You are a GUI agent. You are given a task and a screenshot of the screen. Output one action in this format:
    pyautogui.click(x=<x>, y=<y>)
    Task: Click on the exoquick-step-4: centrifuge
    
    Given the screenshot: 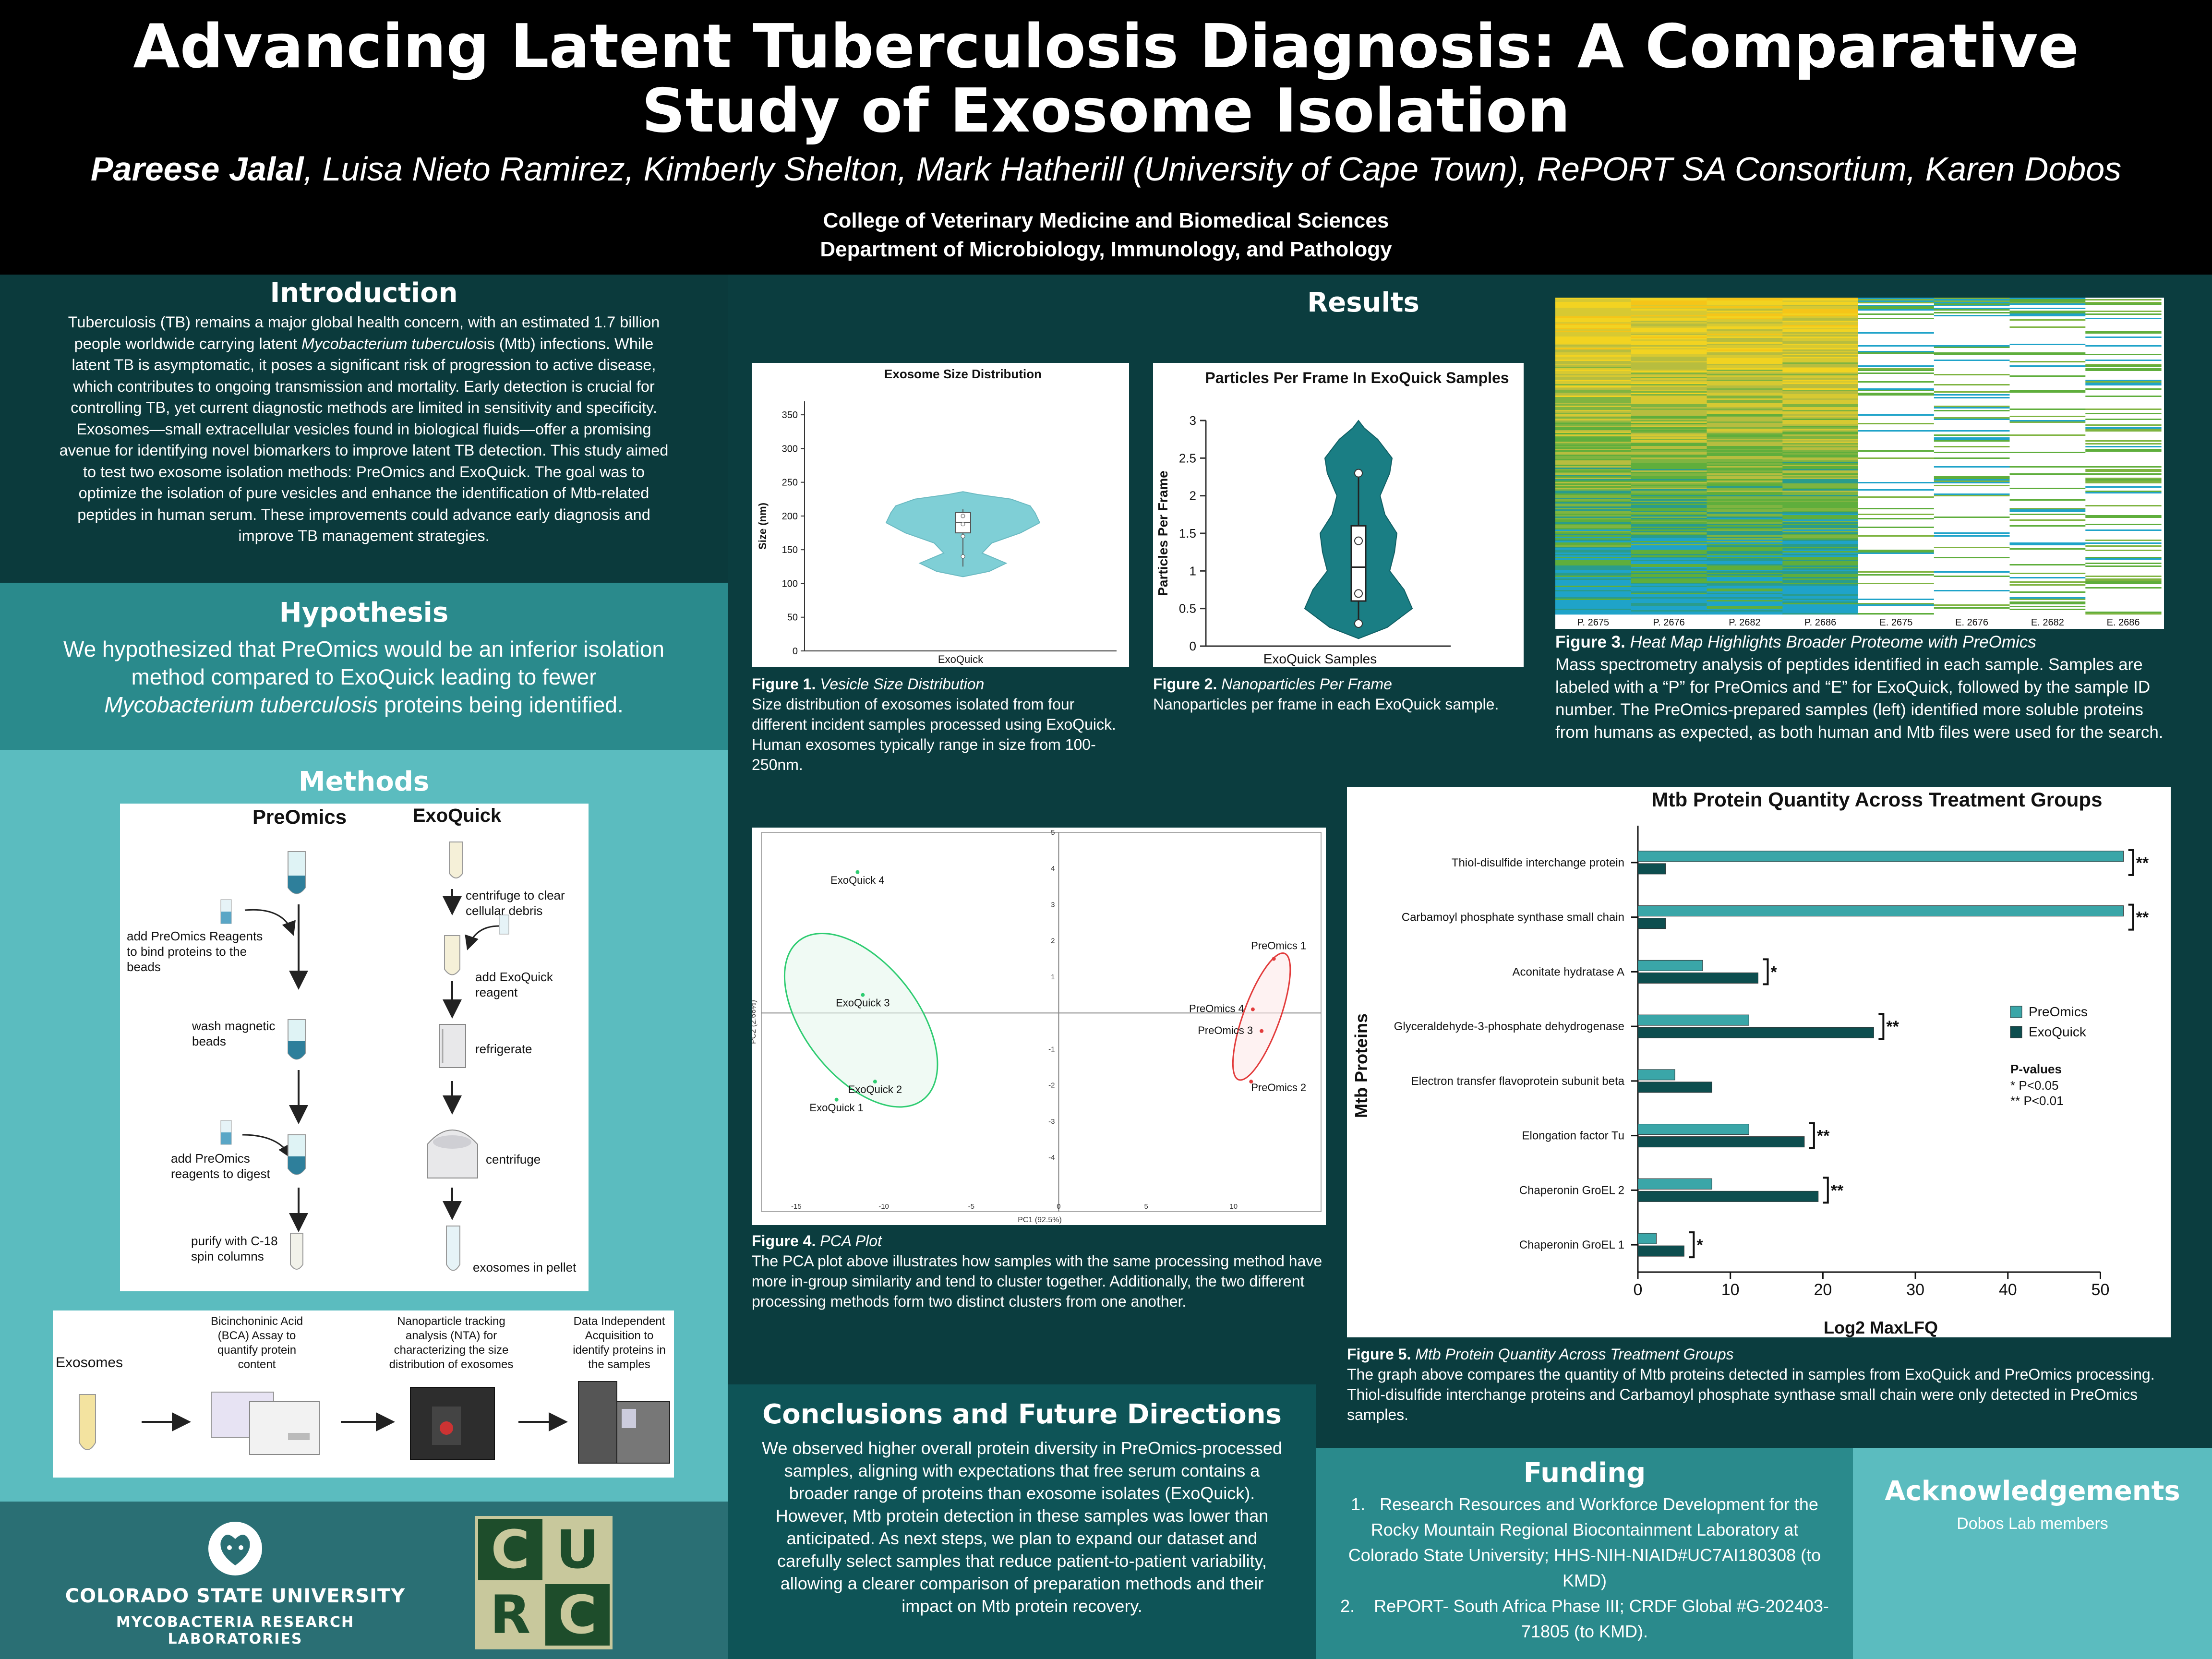 What is the action you would take?
    pyautogui.click(x=513, y=1159)
    